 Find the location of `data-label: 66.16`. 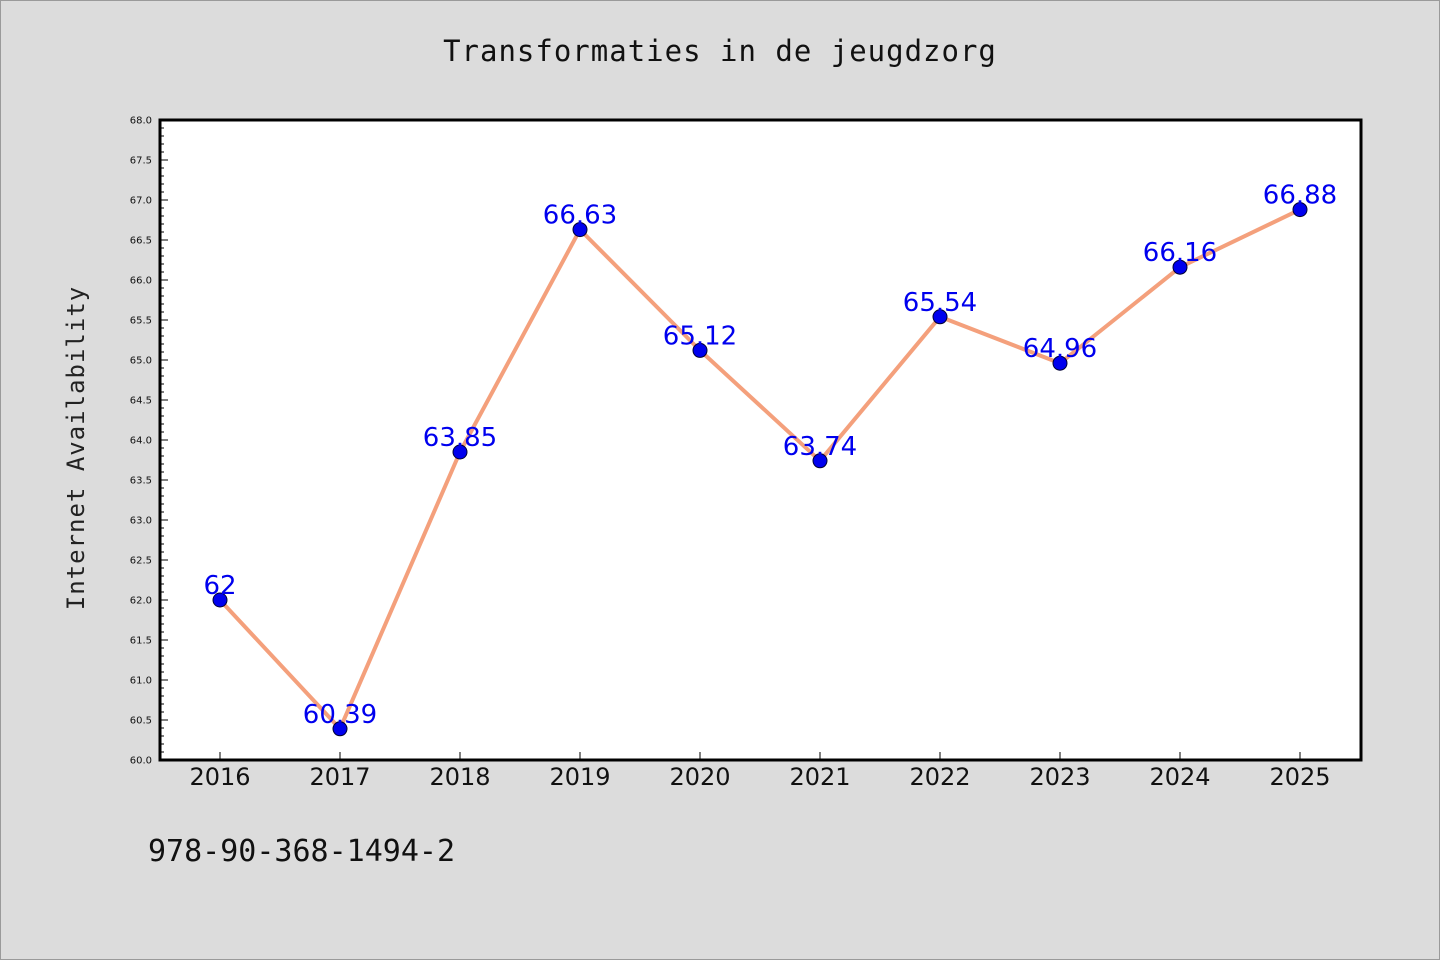

data-label: 66.16 is located at coordinates (1180, 253).